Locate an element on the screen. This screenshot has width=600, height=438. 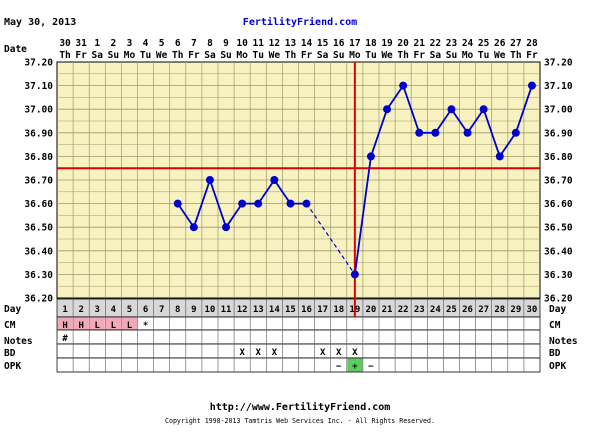
cycle-day-label: 7 is located at coordinates (161, 310).